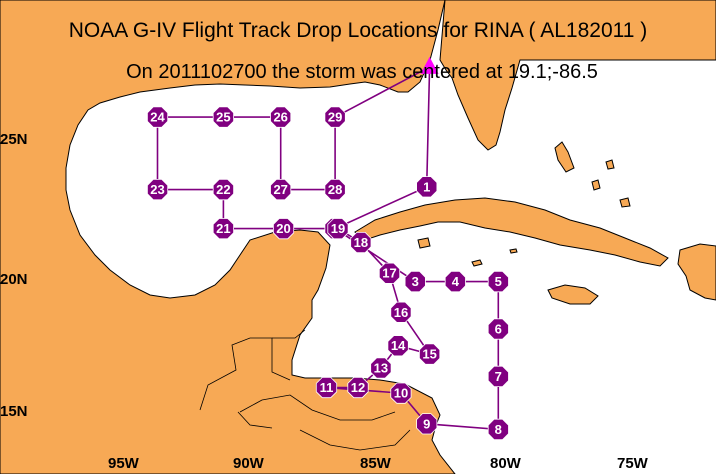 Image resolution: width=716 pixels, height=474 pixels. I want to click on mexico-guatemala-border, so click(245, 374).